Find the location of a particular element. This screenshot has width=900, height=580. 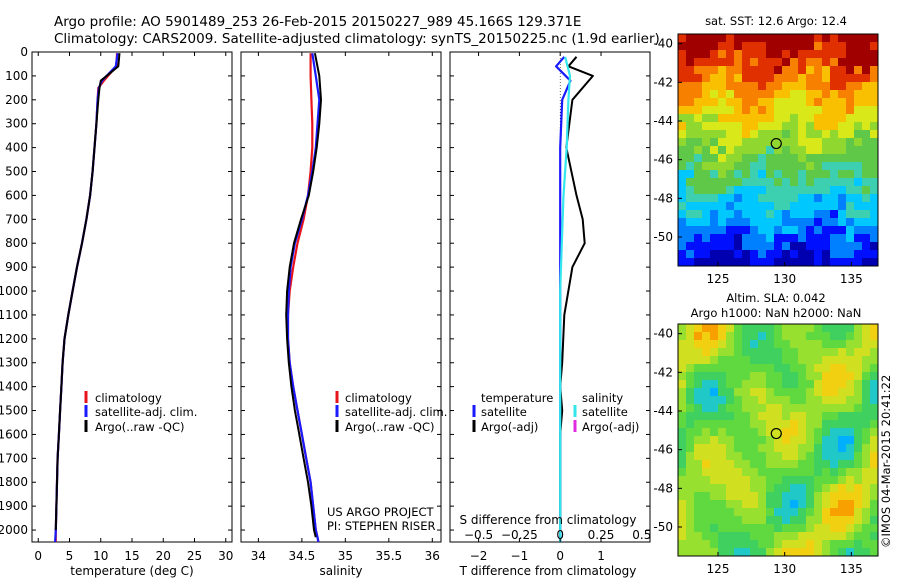

t-difference-axis-label: T difference from climatology is located at coordinates (548, 571).